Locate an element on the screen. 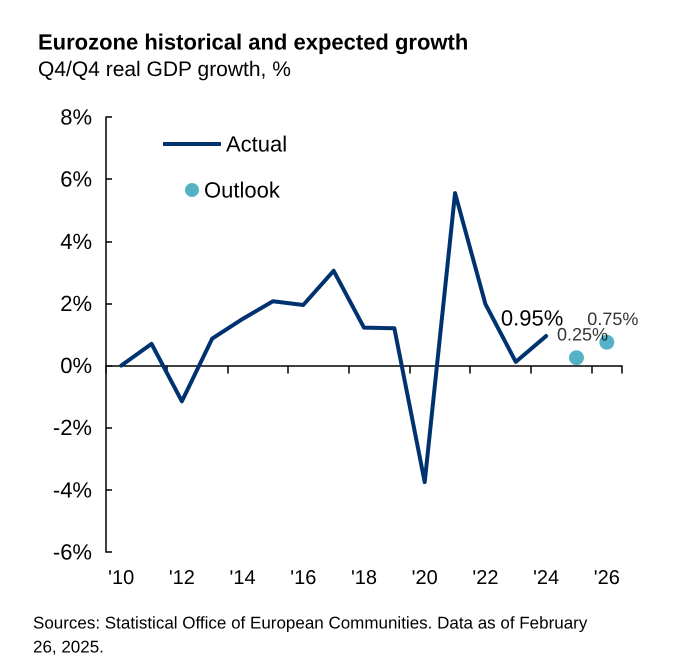  x-tick-label: '26 is located at coordinates (607, 578).